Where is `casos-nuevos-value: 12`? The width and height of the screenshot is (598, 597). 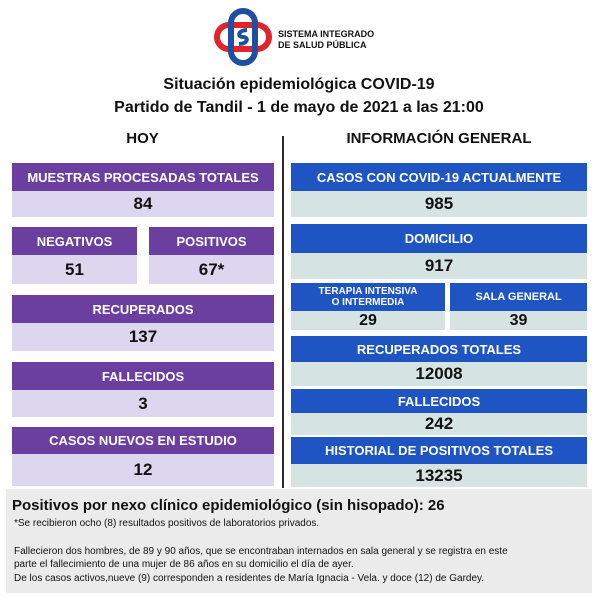
casos-nuevos-value: 12 is located at coordinates (143, 470).